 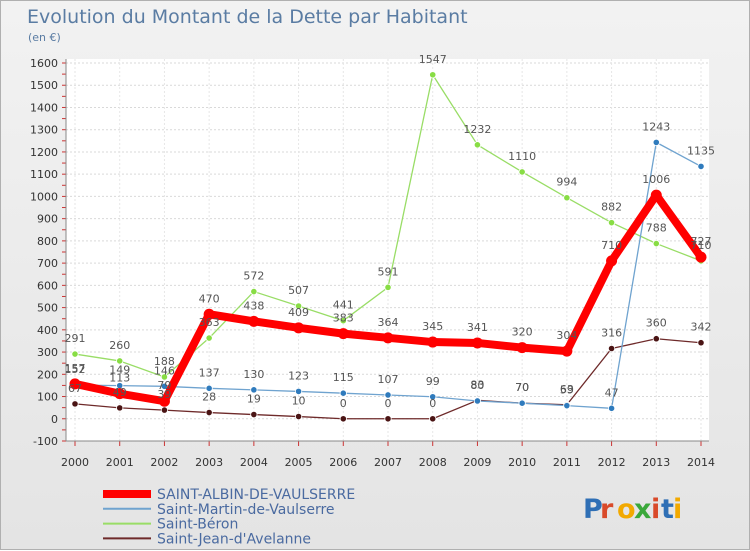 I want to click on legend-entry: Saint-Martin-de-Vaulserre, so click(x=246, y=510).